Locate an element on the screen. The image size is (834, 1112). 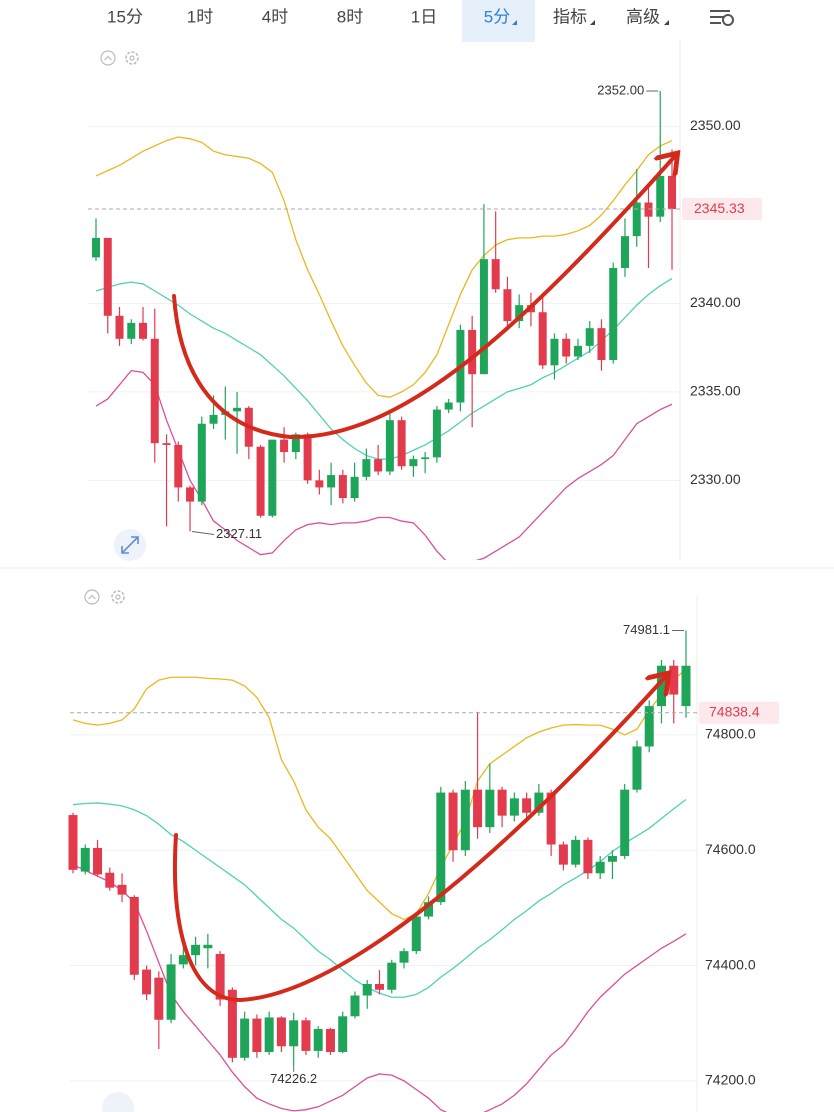
settings-icon is located at coordinates (722, 18).